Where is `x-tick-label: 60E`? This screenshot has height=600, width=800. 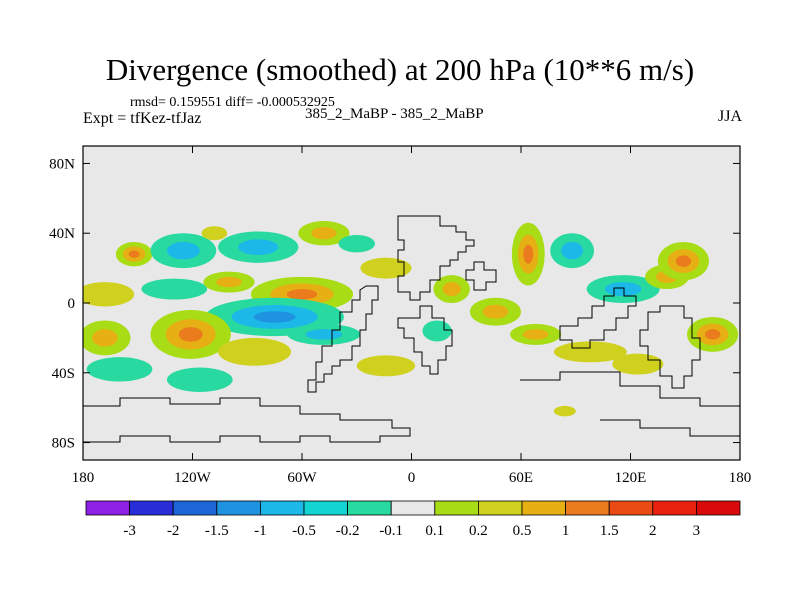
x-tick-label: 60E is located at coordinates (521, 478).